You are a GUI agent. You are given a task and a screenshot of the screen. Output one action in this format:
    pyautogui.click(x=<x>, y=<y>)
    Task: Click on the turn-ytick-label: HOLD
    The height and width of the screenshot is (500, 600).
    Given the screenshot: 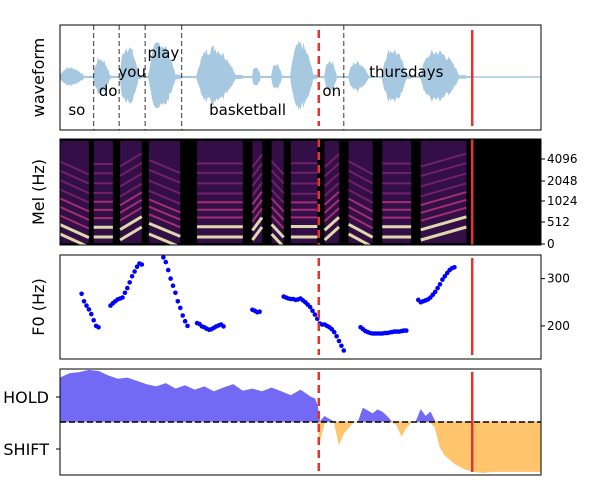 What is the action you would take?
    pyautogui.click(x=26, y=397)
    